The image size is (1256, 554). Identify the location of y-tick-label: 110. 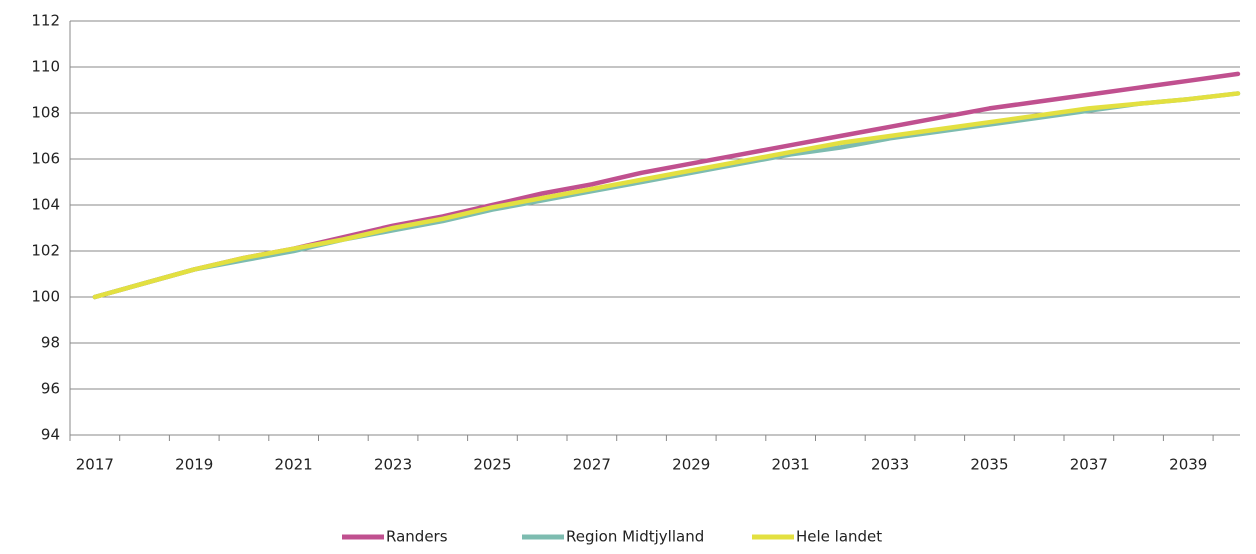
(45, 67).